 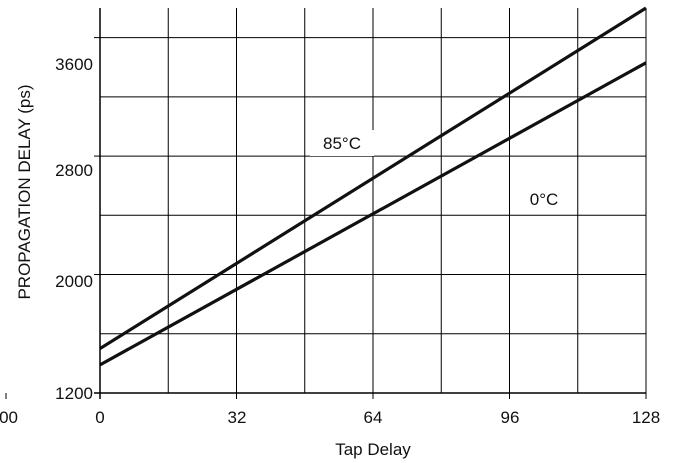 I want to click on x-tick-label-32: 32, so click(x=237, y=417).